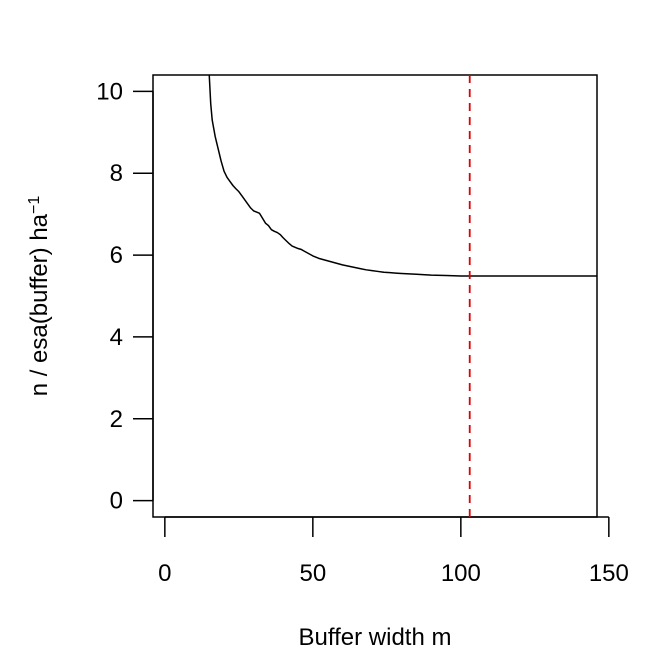 The height and width of the screenshot is (672, 672). What do you see at coordinates (393, 551) in the screenshot?
I see `x-axis: 0 50 100 150` at bounding box center [393, 551].